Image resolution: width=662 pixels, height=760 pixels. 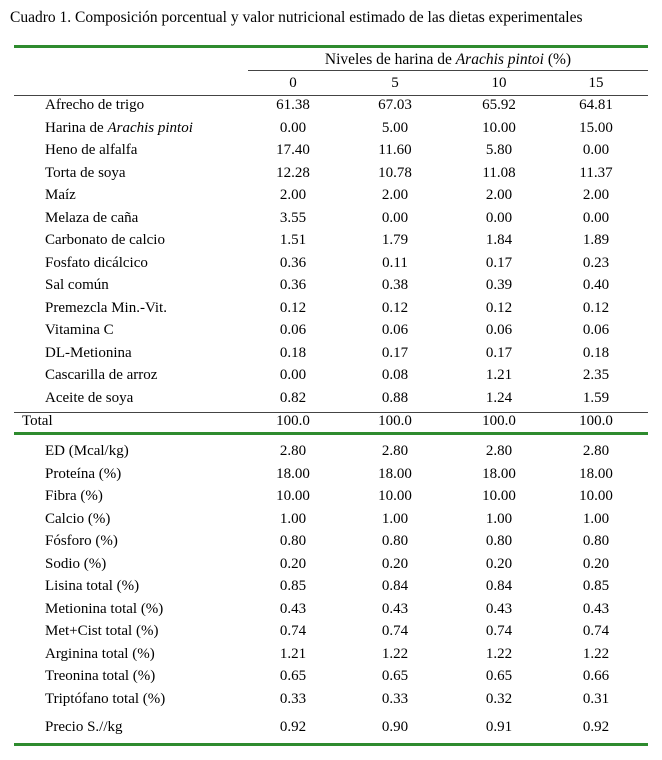 I want to click on cell-value: 0.66, so click(x=596, y=676).